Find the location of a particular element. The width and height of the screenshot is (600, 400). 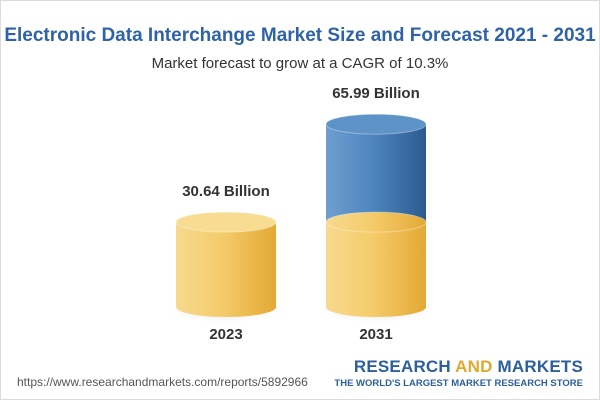

category-label: 2023 is located at coordinates (225, 334).